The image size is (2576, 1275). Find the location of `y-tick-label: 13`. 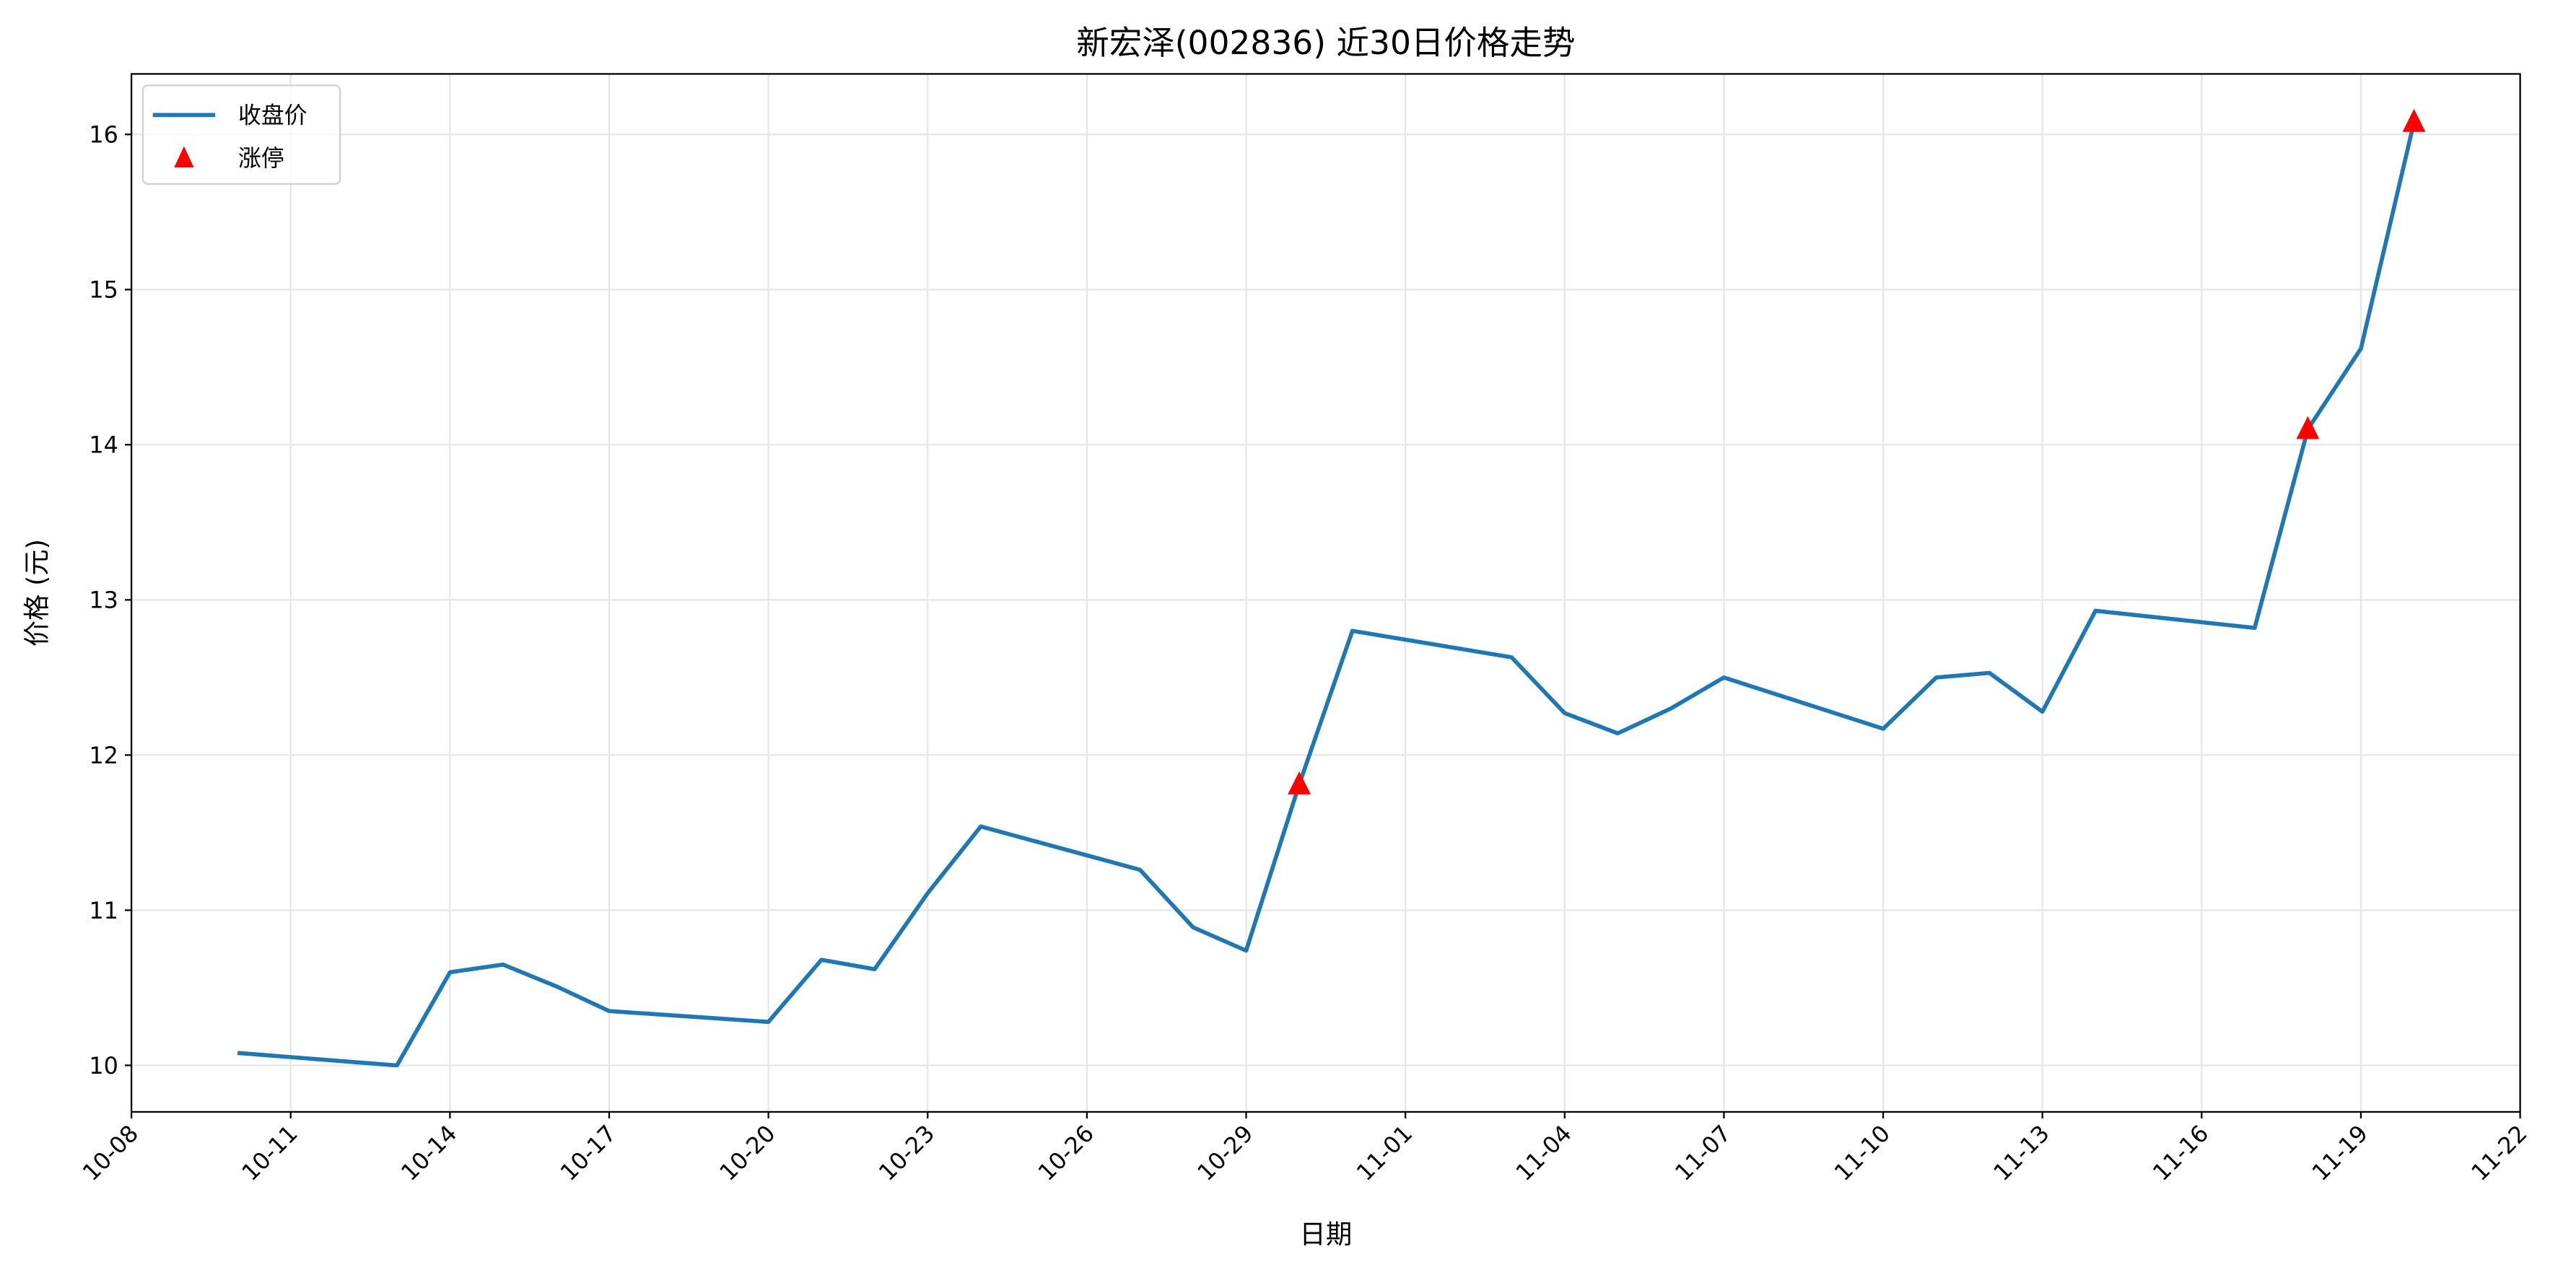

y-tick-label: 13 is located at coordinates (103, 600).